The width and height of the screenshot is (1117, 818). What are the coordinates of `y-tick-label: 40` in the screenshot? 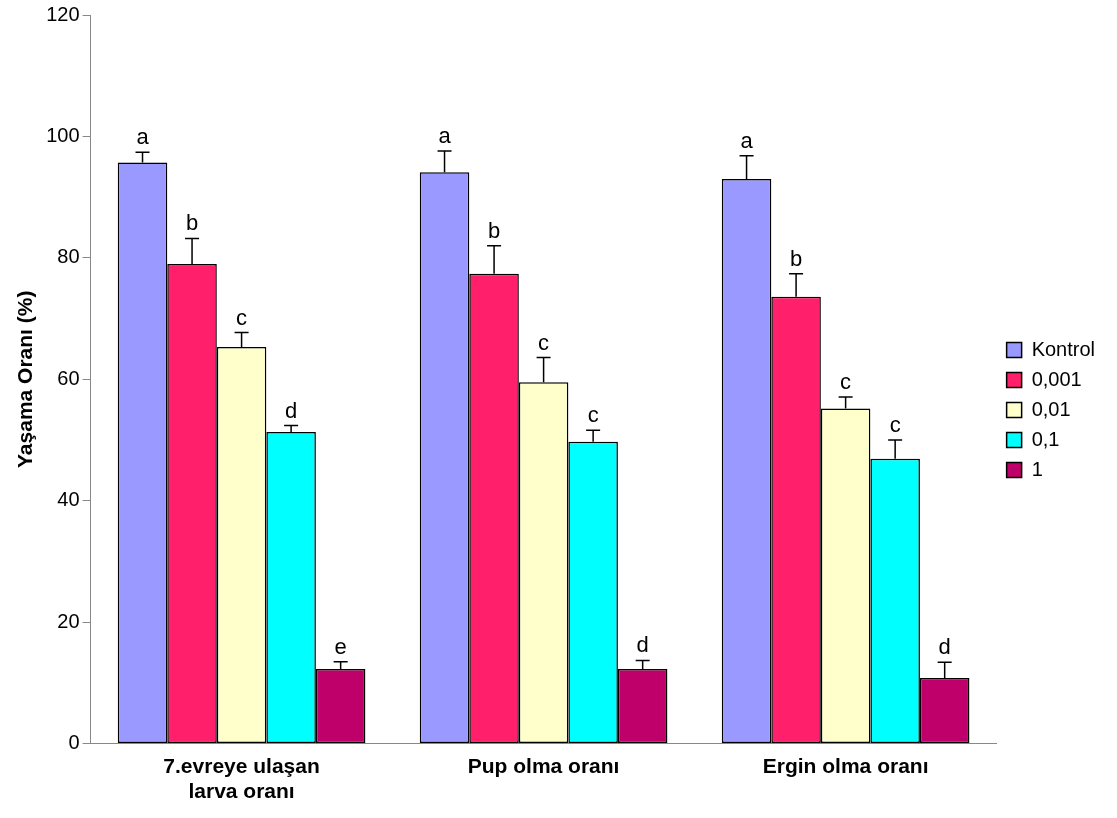 It's located at (68, 499).